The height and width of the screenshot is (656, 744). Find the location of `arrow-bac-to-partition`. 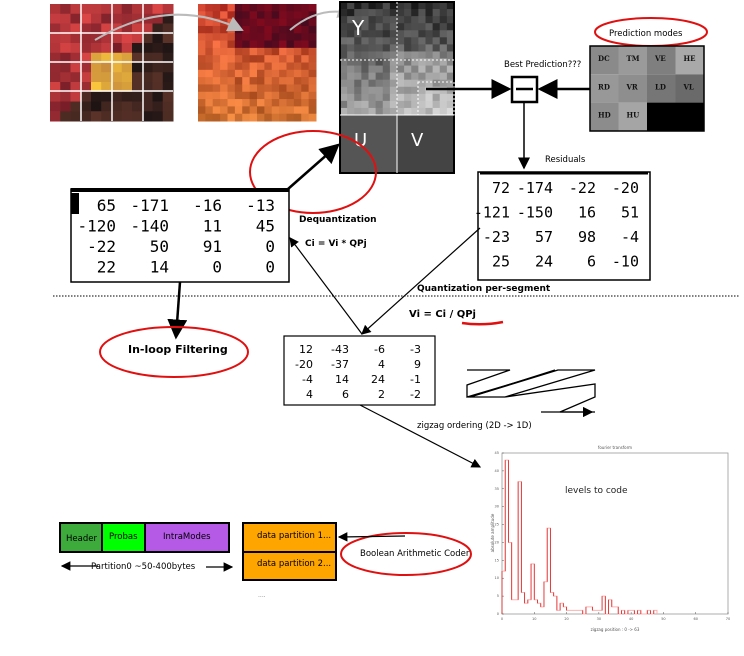

arrow-bac-to-partition is located at coordinates (371, 537).